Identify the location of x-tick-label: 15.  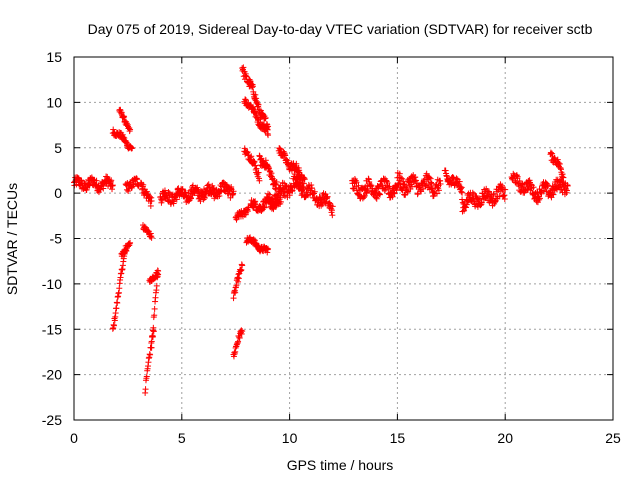
(398, 438).